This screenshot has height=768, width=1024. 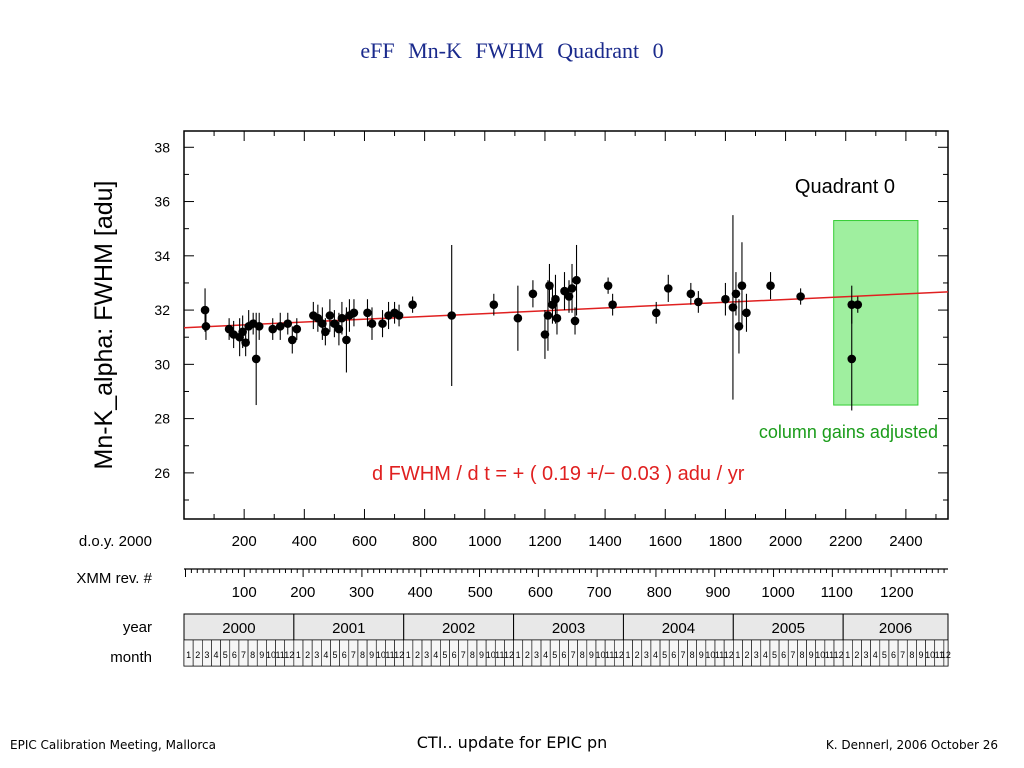 What do you see at coordinates (484, 541) in the screenshot?
I see `x-tick-label: 1000` at bounding box center [484, 541].